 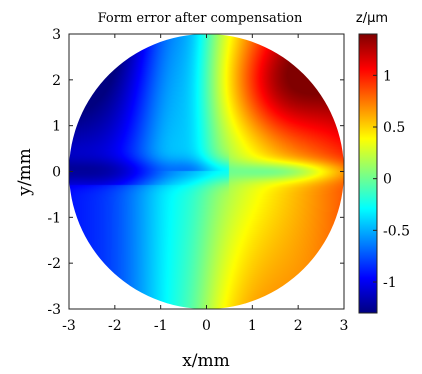 I want to click on x-tick-label: 2, so click(x=298, y=326).